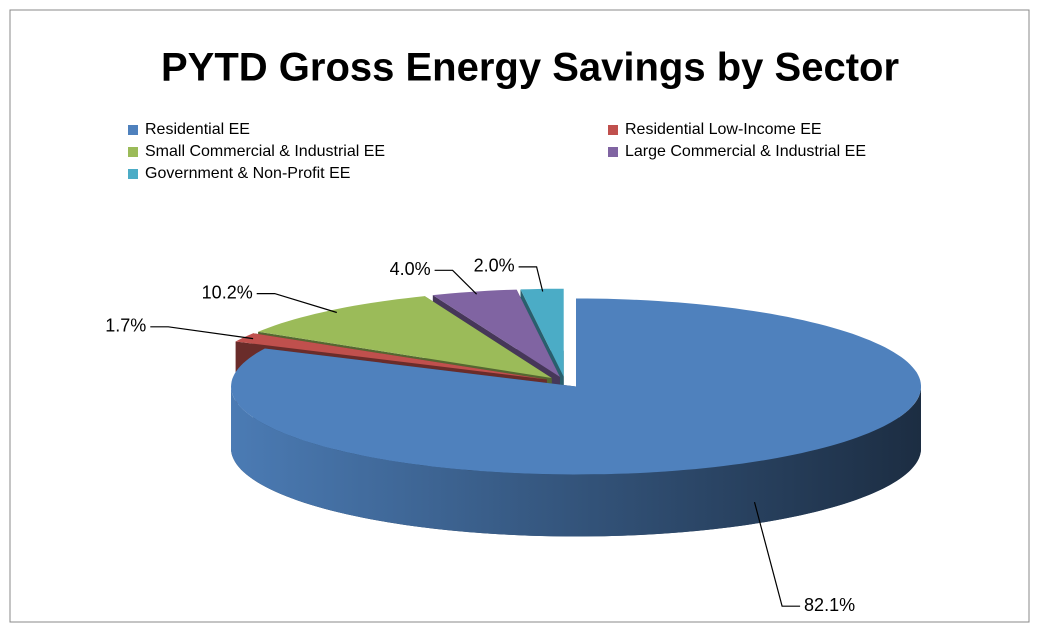 The image size is (1040, 623). I want to click on data-label: 10.2%, so click(227, 292).